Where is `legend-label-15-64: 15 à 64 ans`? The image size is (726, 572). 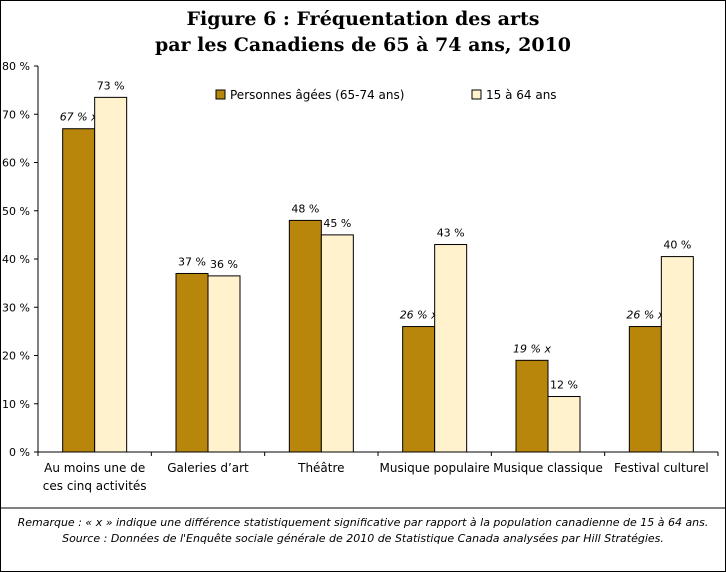 legend-label-15-64: 15 à 64 ans is located at coordinates (521, 95).